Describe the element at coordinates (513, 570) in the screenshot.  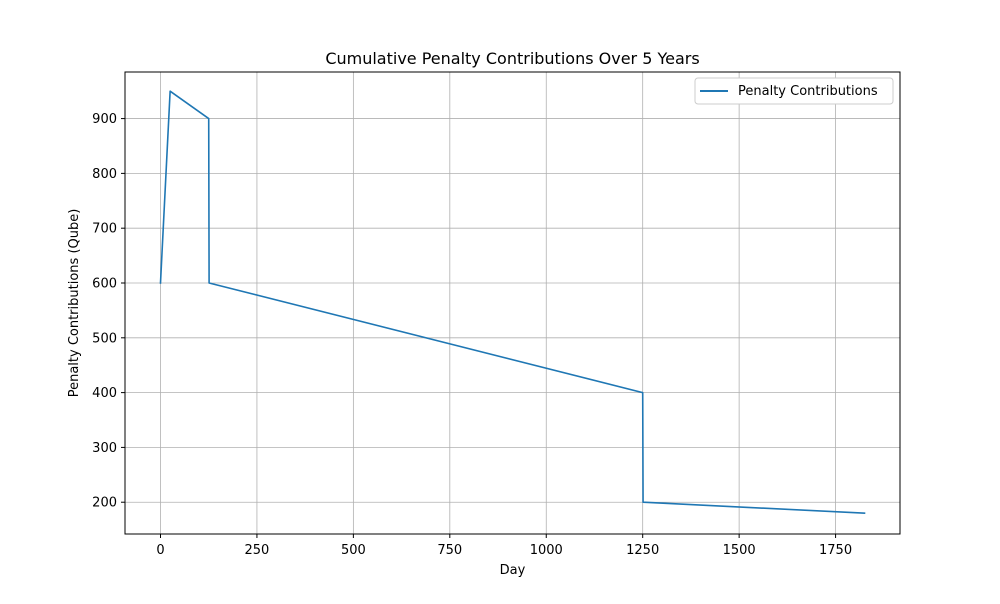
I see `x-axis-label: Day` at that location.